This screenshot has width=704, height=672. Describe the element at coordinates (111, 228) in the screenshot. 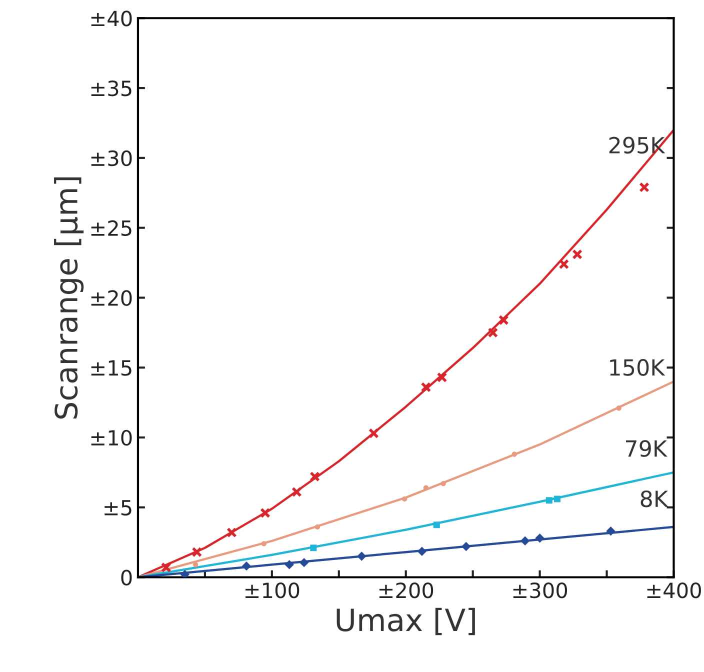

I see `y-tick-label: ±25` at that location.